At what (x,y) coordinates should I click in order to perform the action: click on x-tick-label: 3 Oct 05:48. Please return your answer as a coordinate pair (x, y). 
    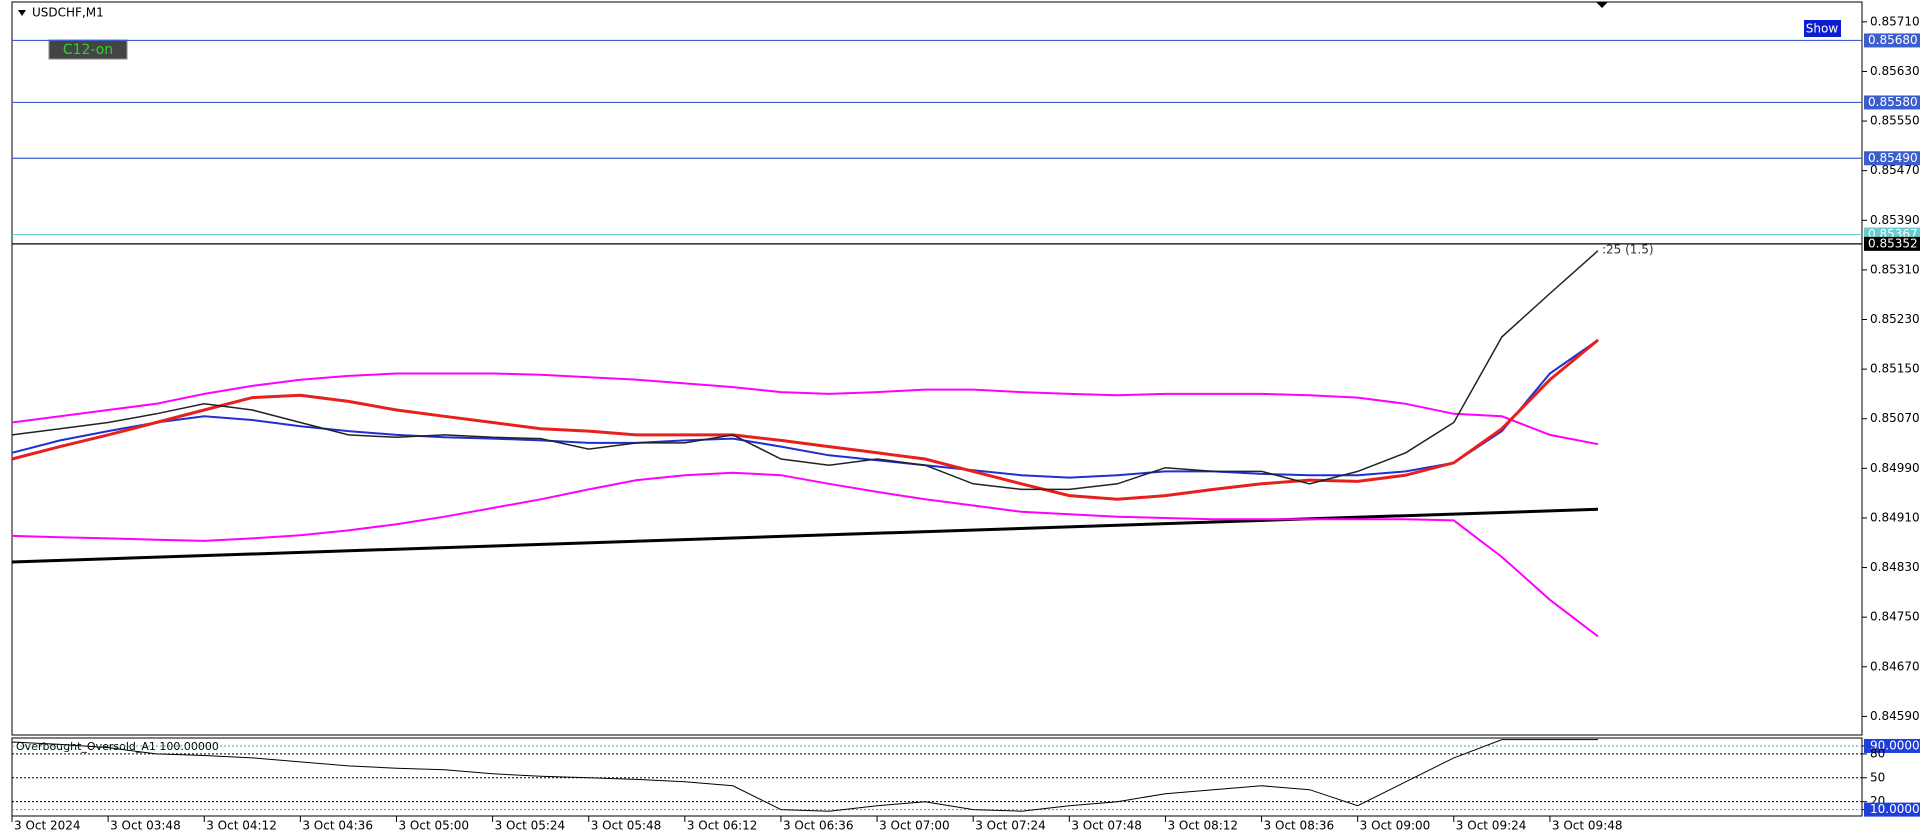
    Looking at the image, I should click on (626, 826).